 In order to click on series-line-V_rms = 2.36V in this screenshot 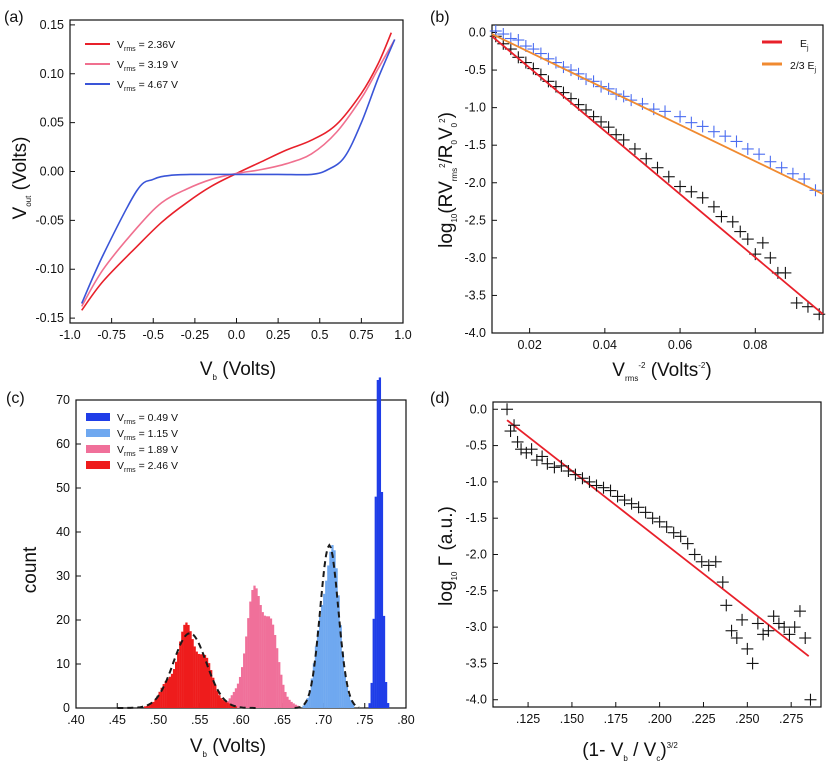, I will do `click(237, 171)`.